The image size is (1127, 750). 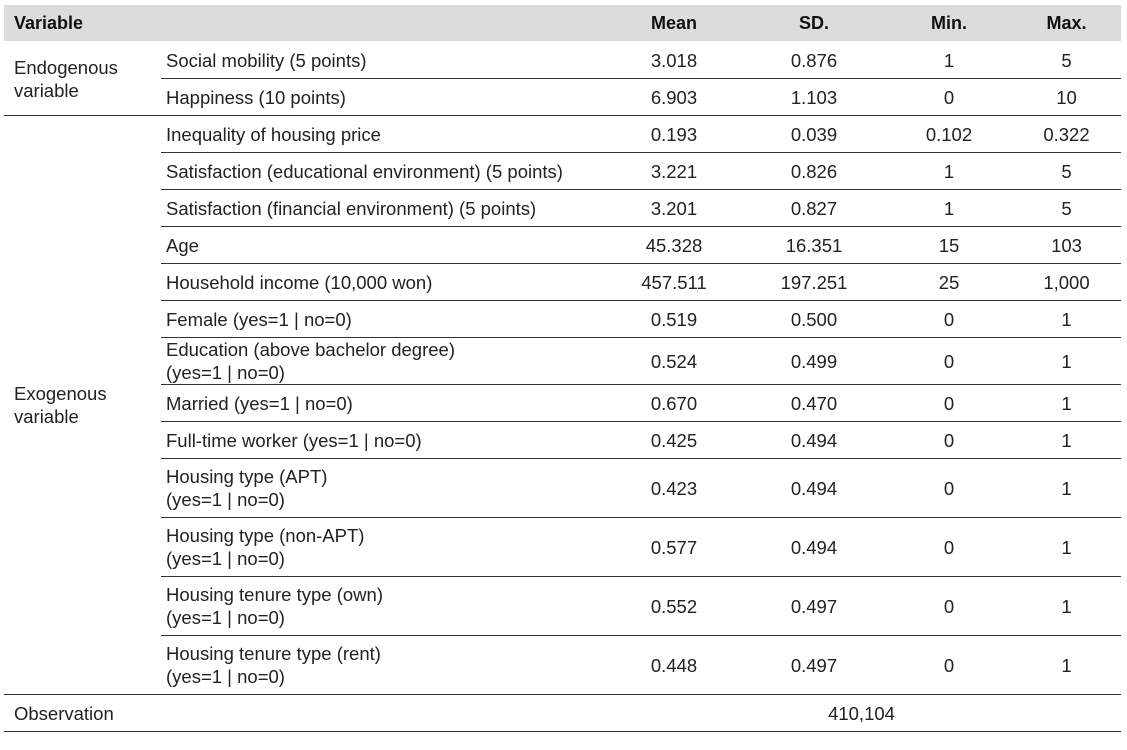 I want to click on header-mean: Mean, so click(x=673, y=22).